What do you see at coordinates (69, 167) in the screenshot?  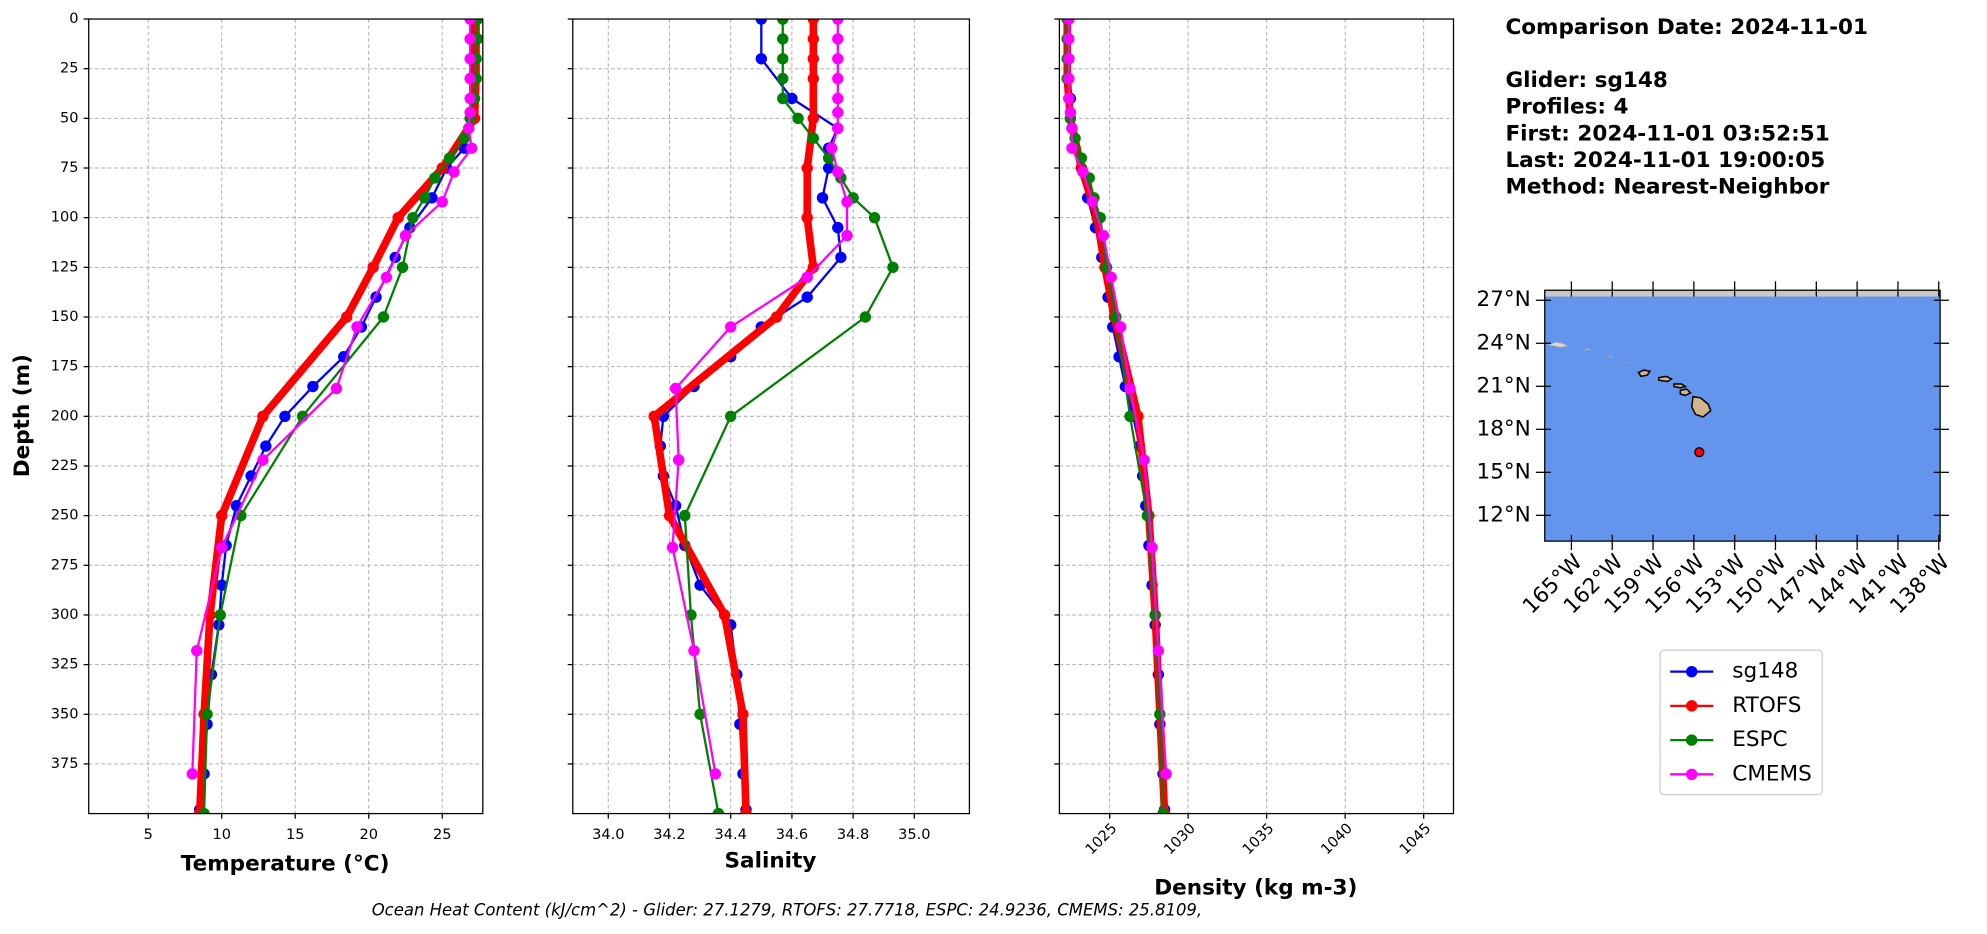 I see `y-tick-label: 75` at bounding box center [69, 167].